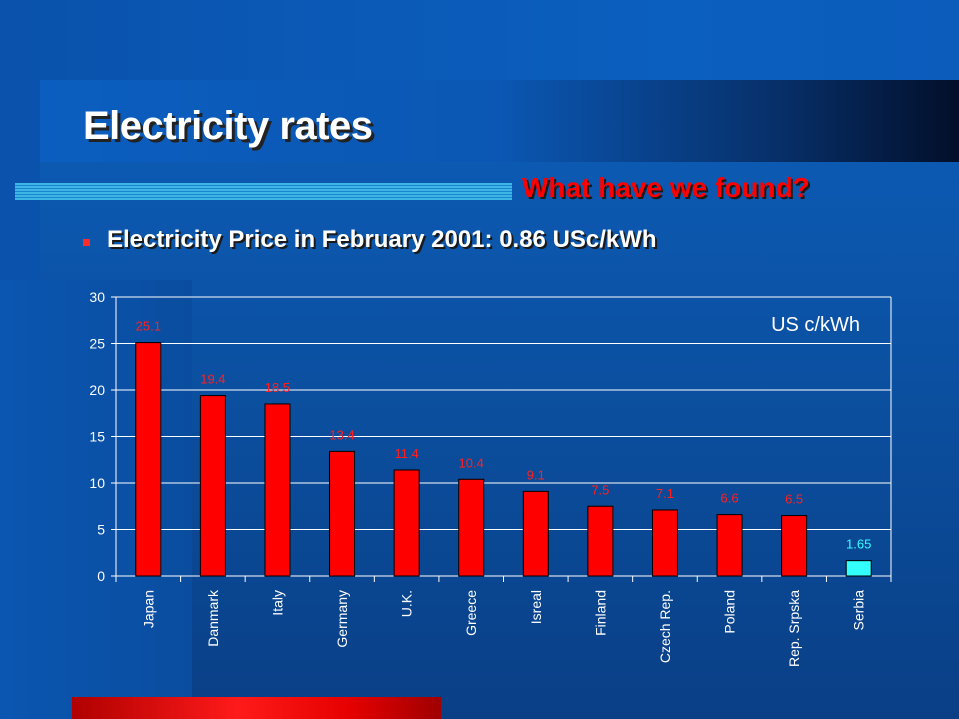 Image resolution: width=959 pixels, height=719 pixels. I want to click on value-label: 1.65, so click(858, 544).